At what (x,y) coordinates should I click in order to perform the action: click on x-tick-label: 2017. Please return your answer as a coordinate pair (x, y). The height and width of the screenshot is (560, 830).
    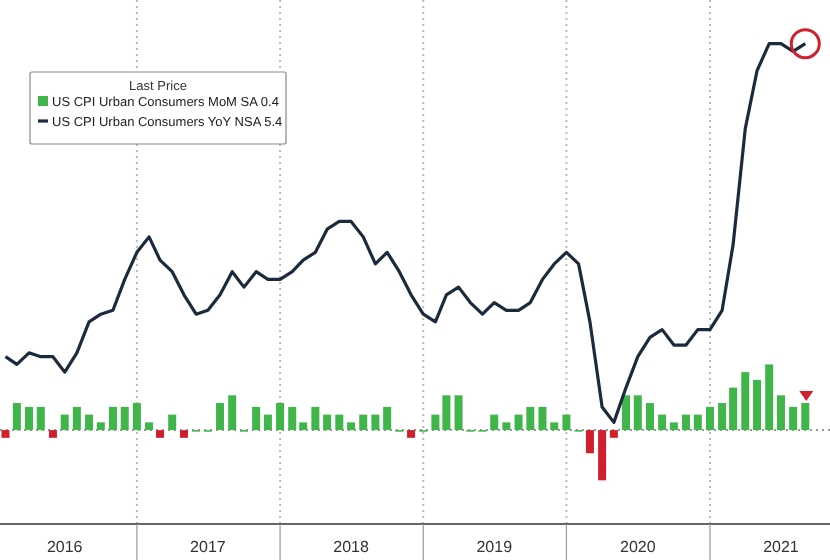
    Looking at the image, I should click on (208, 547).